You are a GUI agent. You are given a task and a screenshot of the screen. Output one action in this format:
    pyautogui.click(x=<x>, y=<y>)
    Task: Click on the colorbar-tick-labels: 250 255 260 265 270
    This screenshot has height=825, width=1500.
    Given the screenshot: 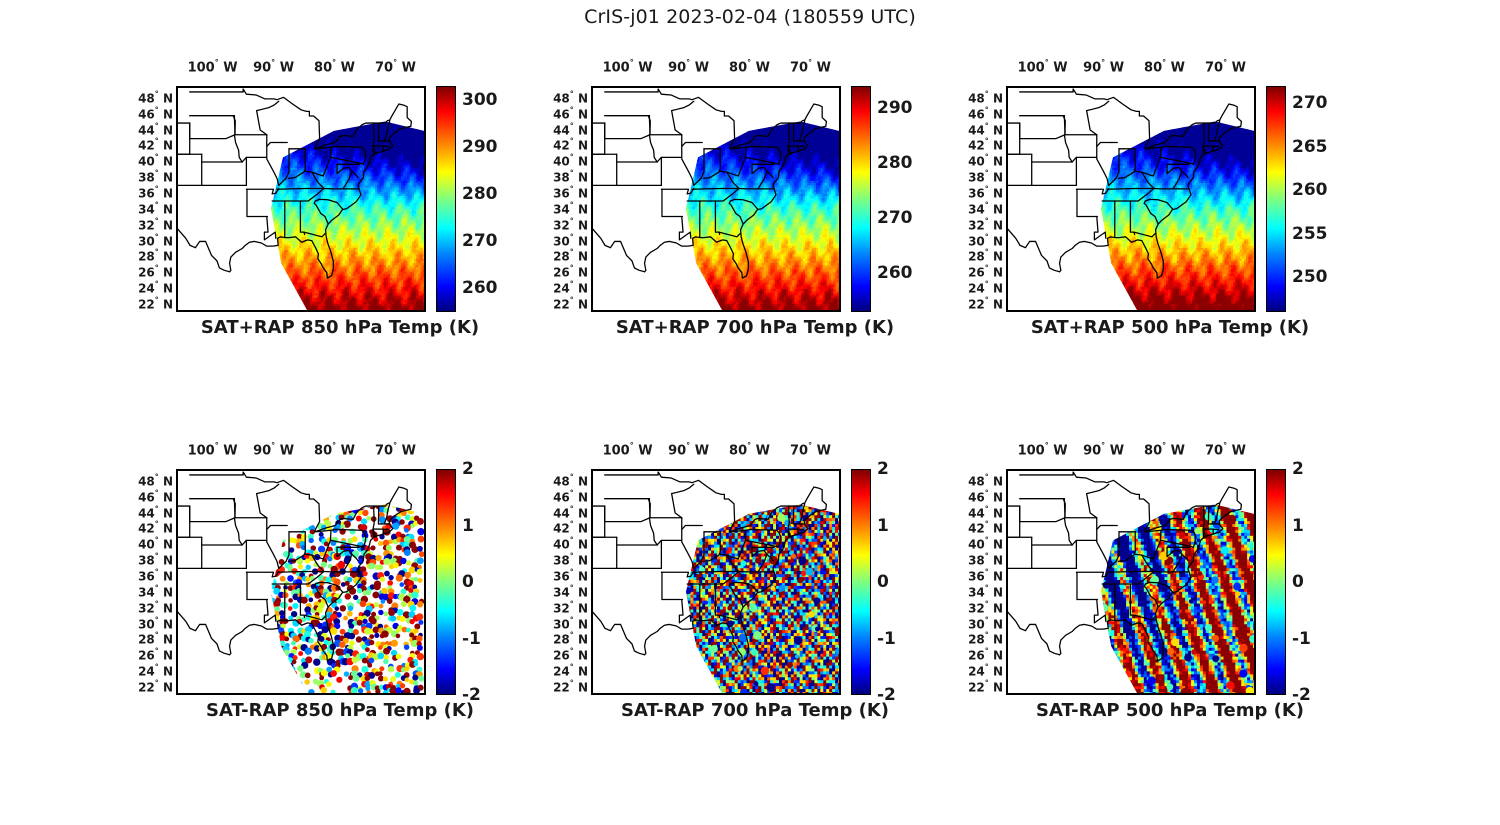 What is the action you would take?
    pyautogui.click(x=1330, y=199)
    